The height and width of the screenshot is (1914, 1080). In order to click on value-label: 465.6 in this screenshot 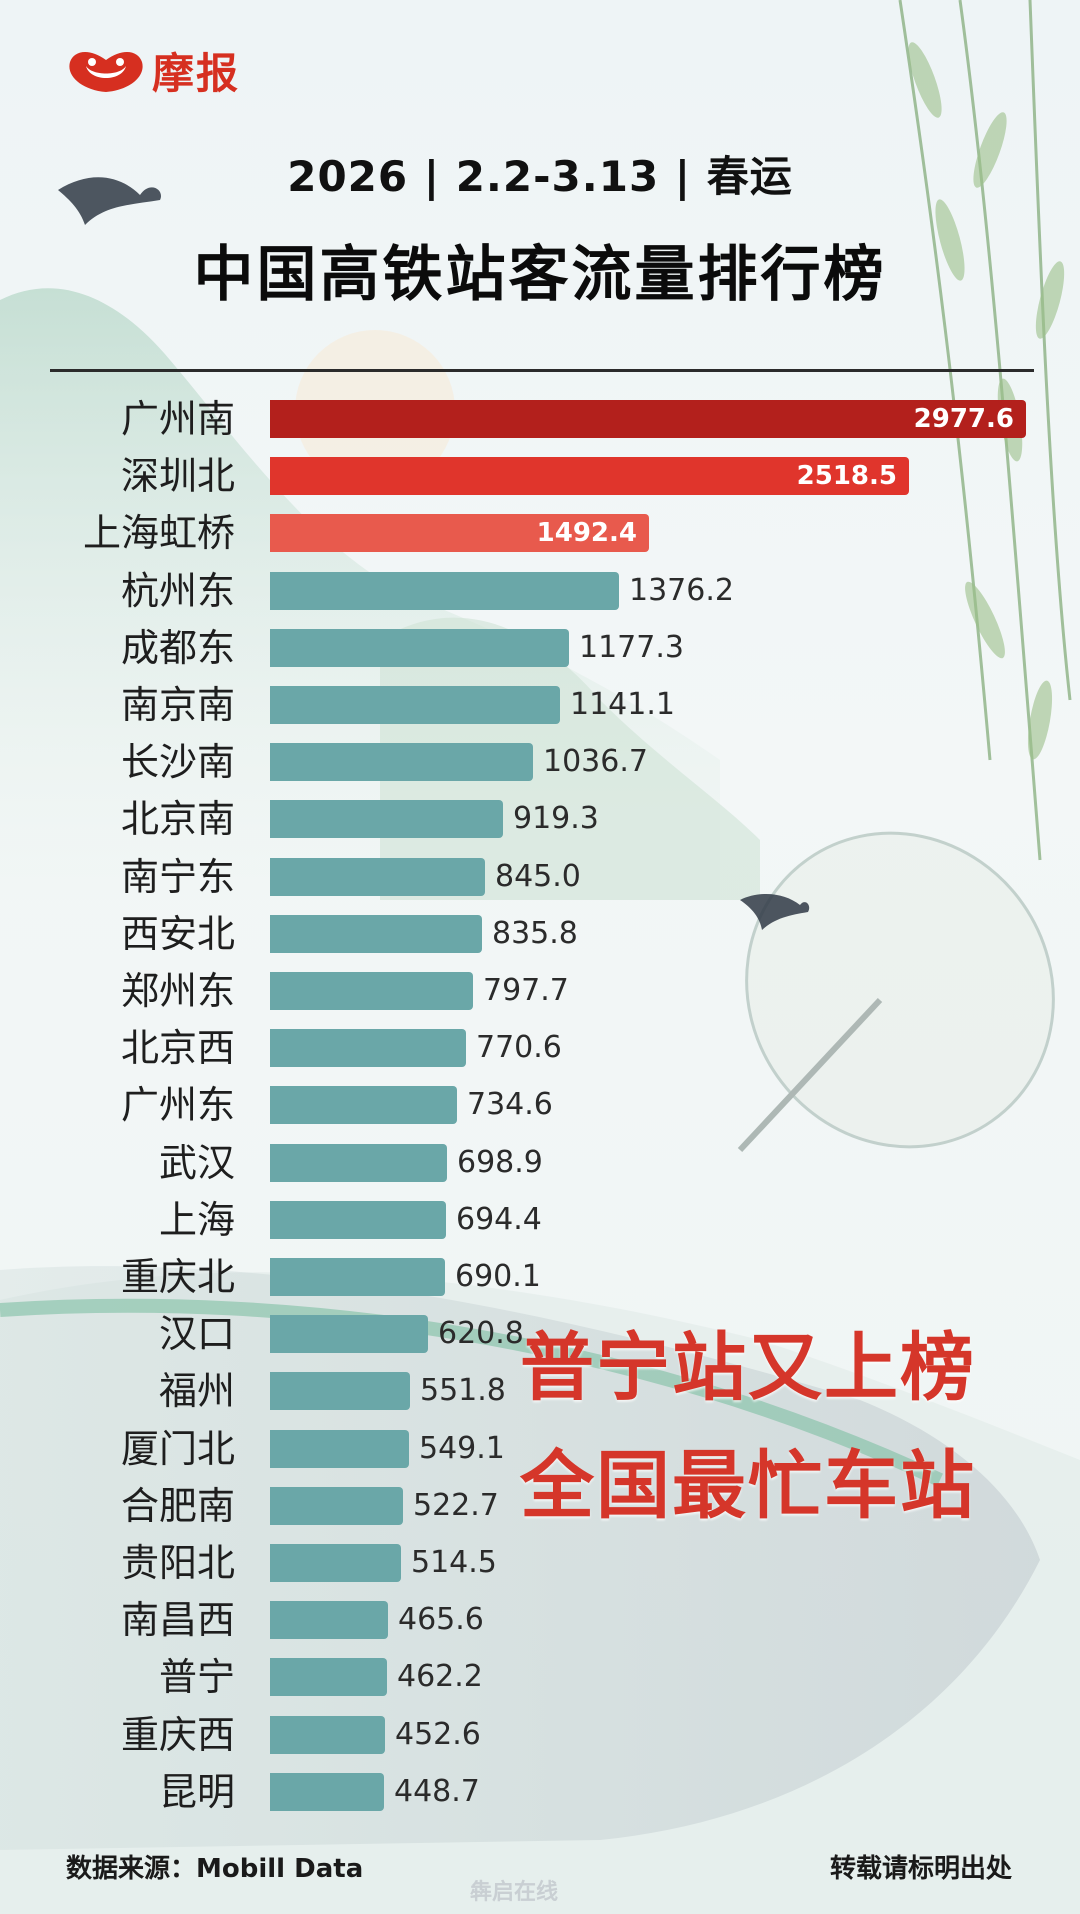, I will do `click(441, 1620)`.